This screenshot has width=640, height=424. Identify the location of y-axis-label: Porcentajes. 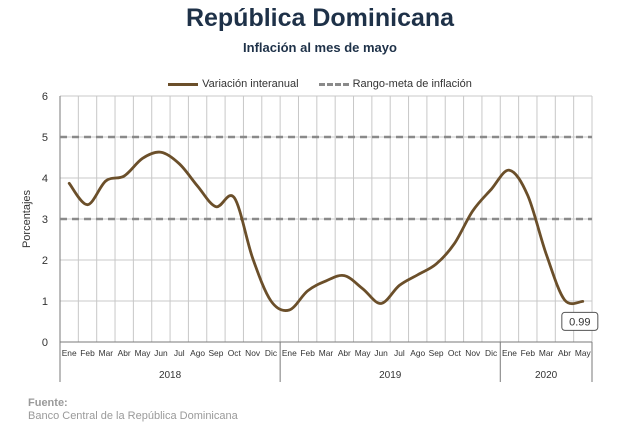
(27, 218).